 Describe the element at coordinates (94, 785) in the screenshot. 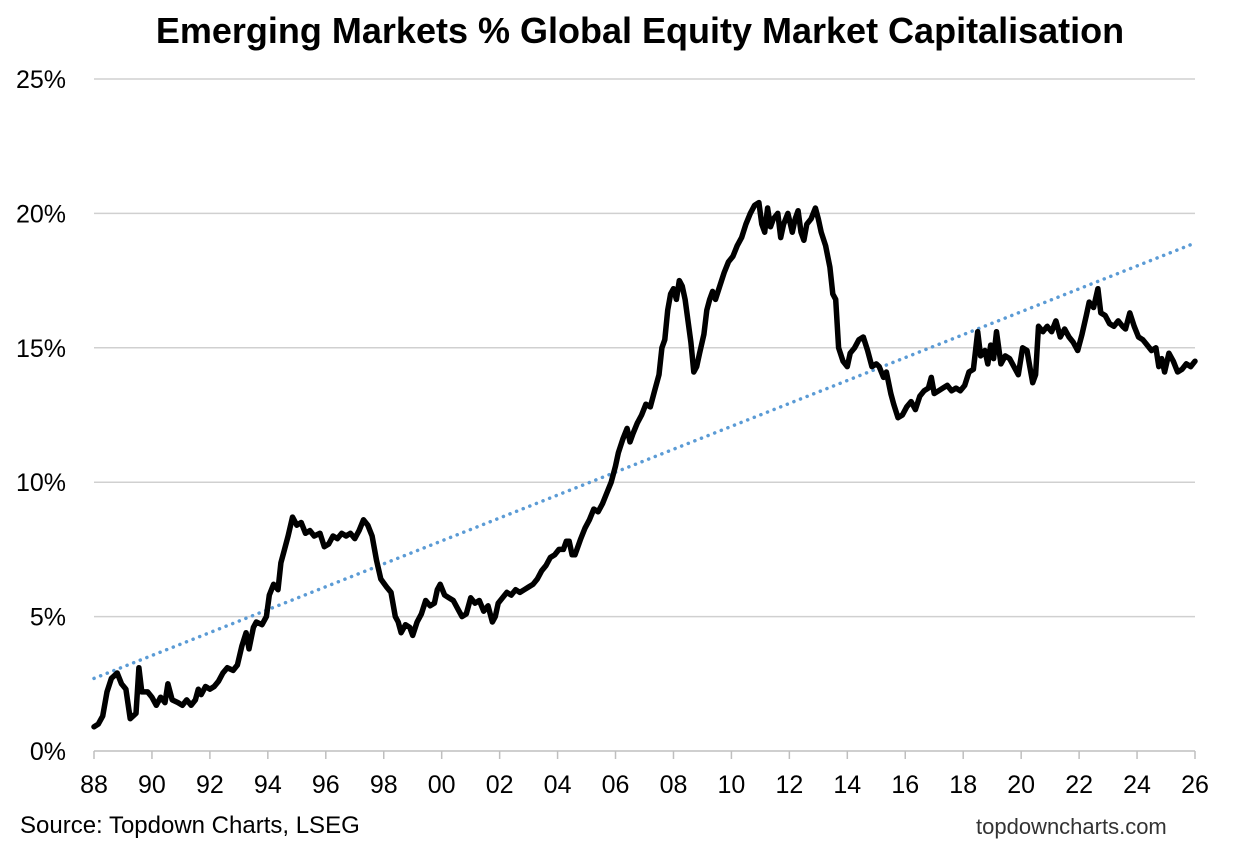

I see `x-tick-label: 88` at that location.